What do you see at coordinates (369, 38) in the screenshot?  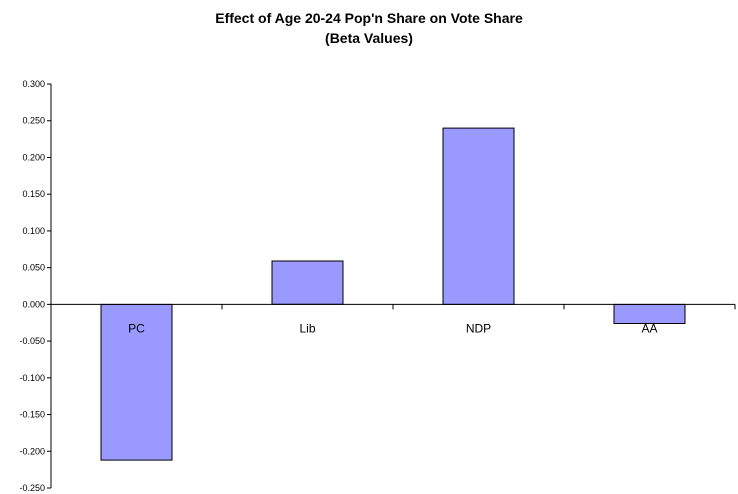 I see `chart-title-line2: (Beta Values)` at bounding box center [369, 38].